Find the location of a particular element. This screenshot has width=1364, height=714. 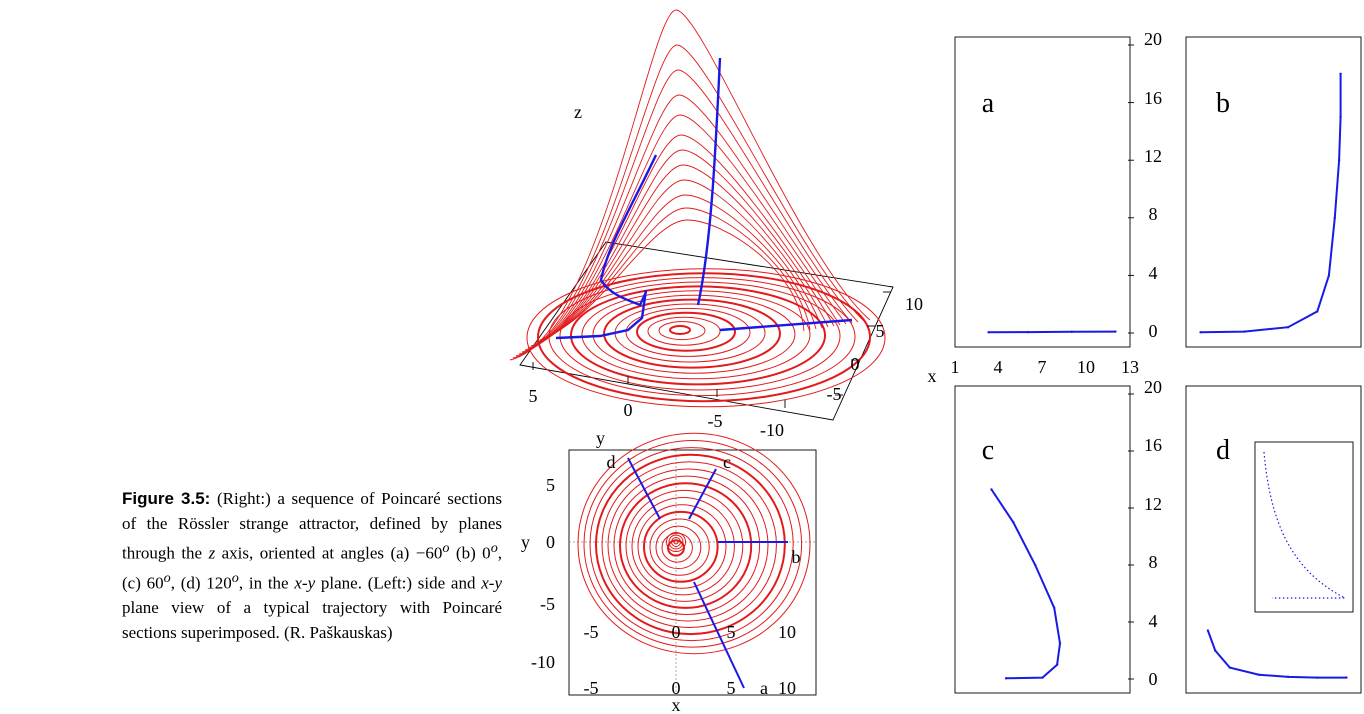

xy-x-tick: 5 is located at coordinates (731, 632).